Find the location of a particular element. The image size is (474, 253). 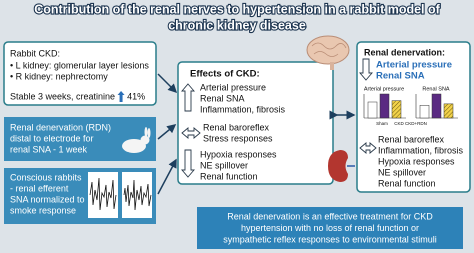

effects-heading: Effects of CKD: is located at coordinates (225, 74).